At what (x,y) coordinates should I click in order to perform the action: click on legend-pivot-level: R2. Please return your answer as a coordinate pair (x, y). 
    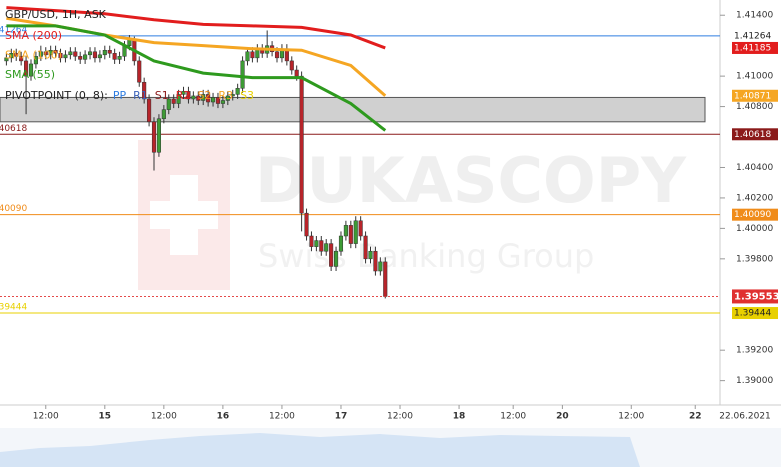
    Looking at the image, I should click on (183, 95).